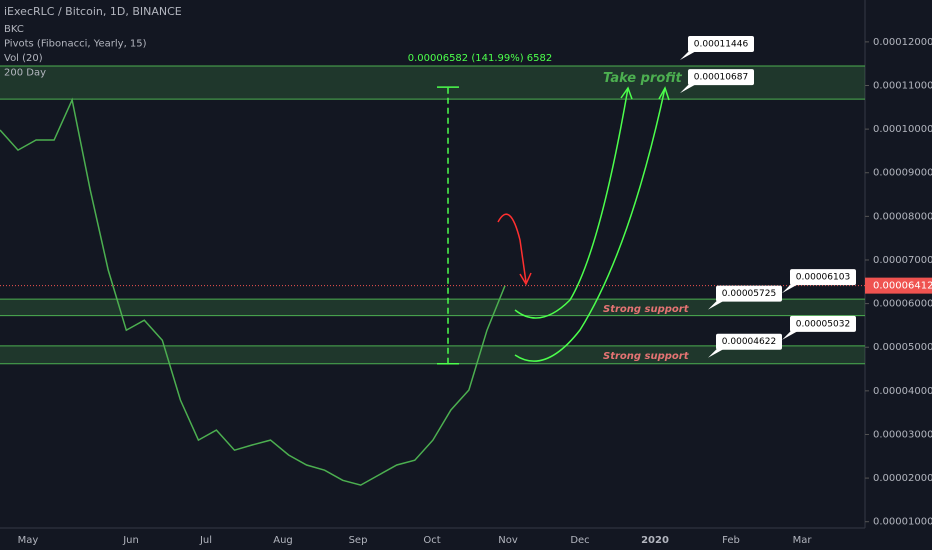 The width and height of the screenshot is (932, 550). I want to click on measure-label: 0.00006582 (141.99%) 6582, so click(480, 58).